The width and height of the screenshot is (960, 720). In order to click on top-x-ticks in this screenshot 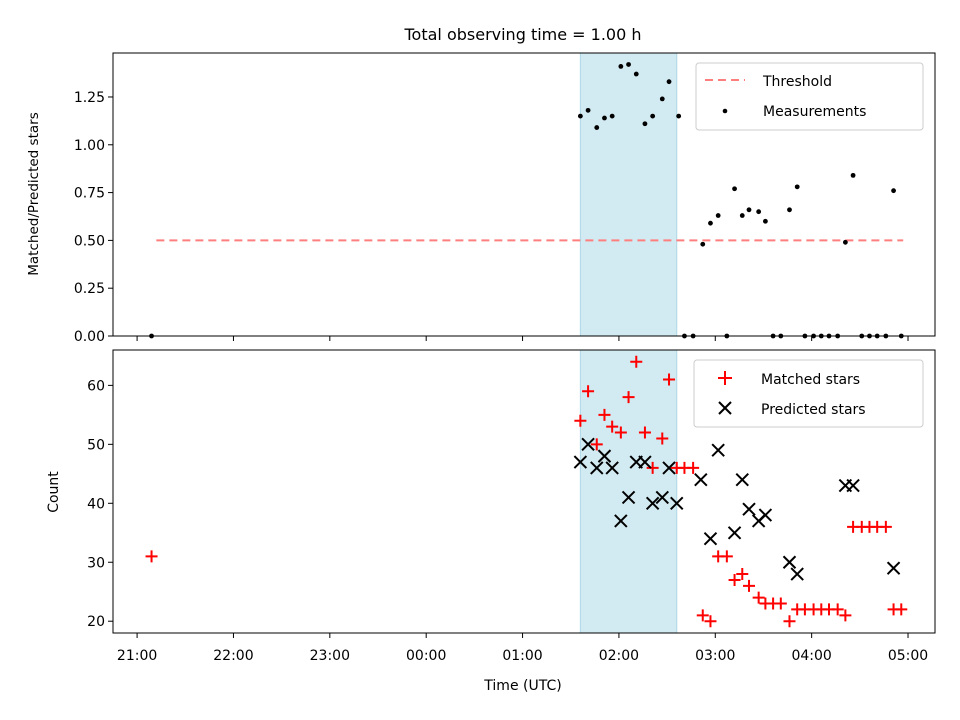, I will do `click(522, 338)`.